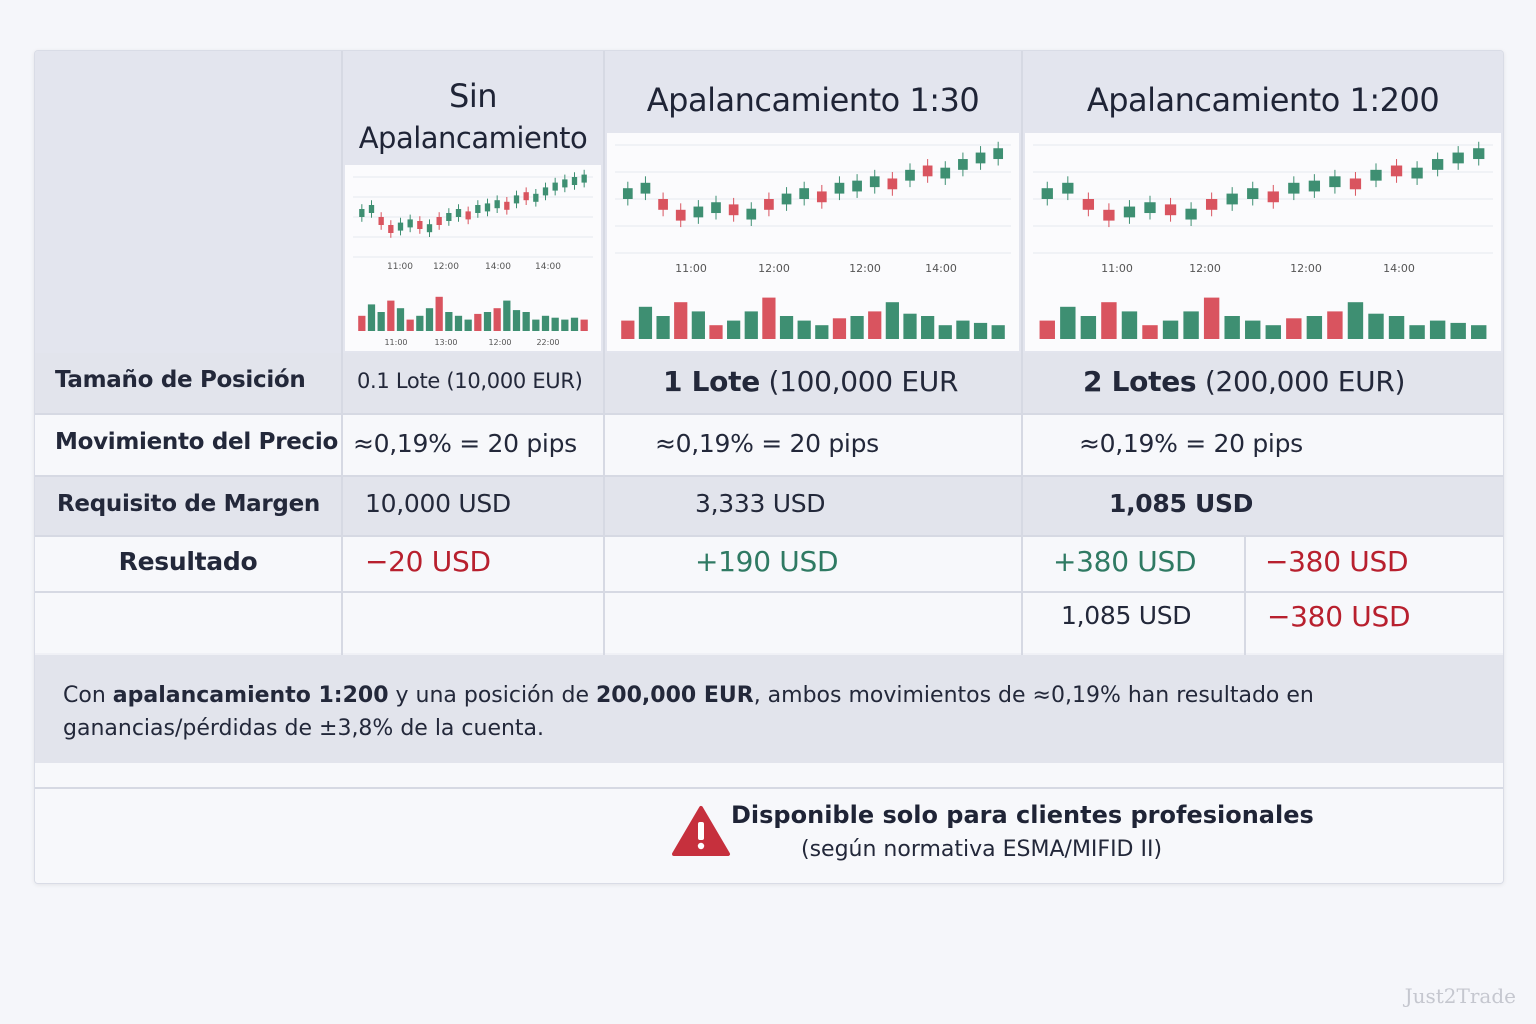 The image size is (1536, 1024). I want to click on candlestick-chart-leverage-200: 11:00 12:00 12:00 14:00, so click(1263, 240).